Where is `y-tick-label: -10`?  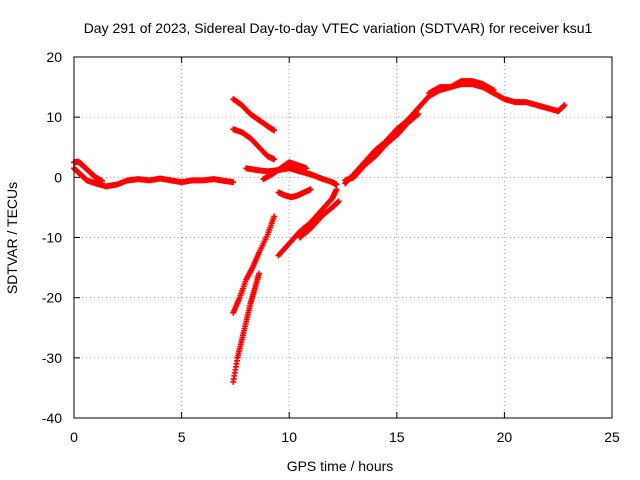 y-tick-label: -10 is located at coordinates (52, 238).